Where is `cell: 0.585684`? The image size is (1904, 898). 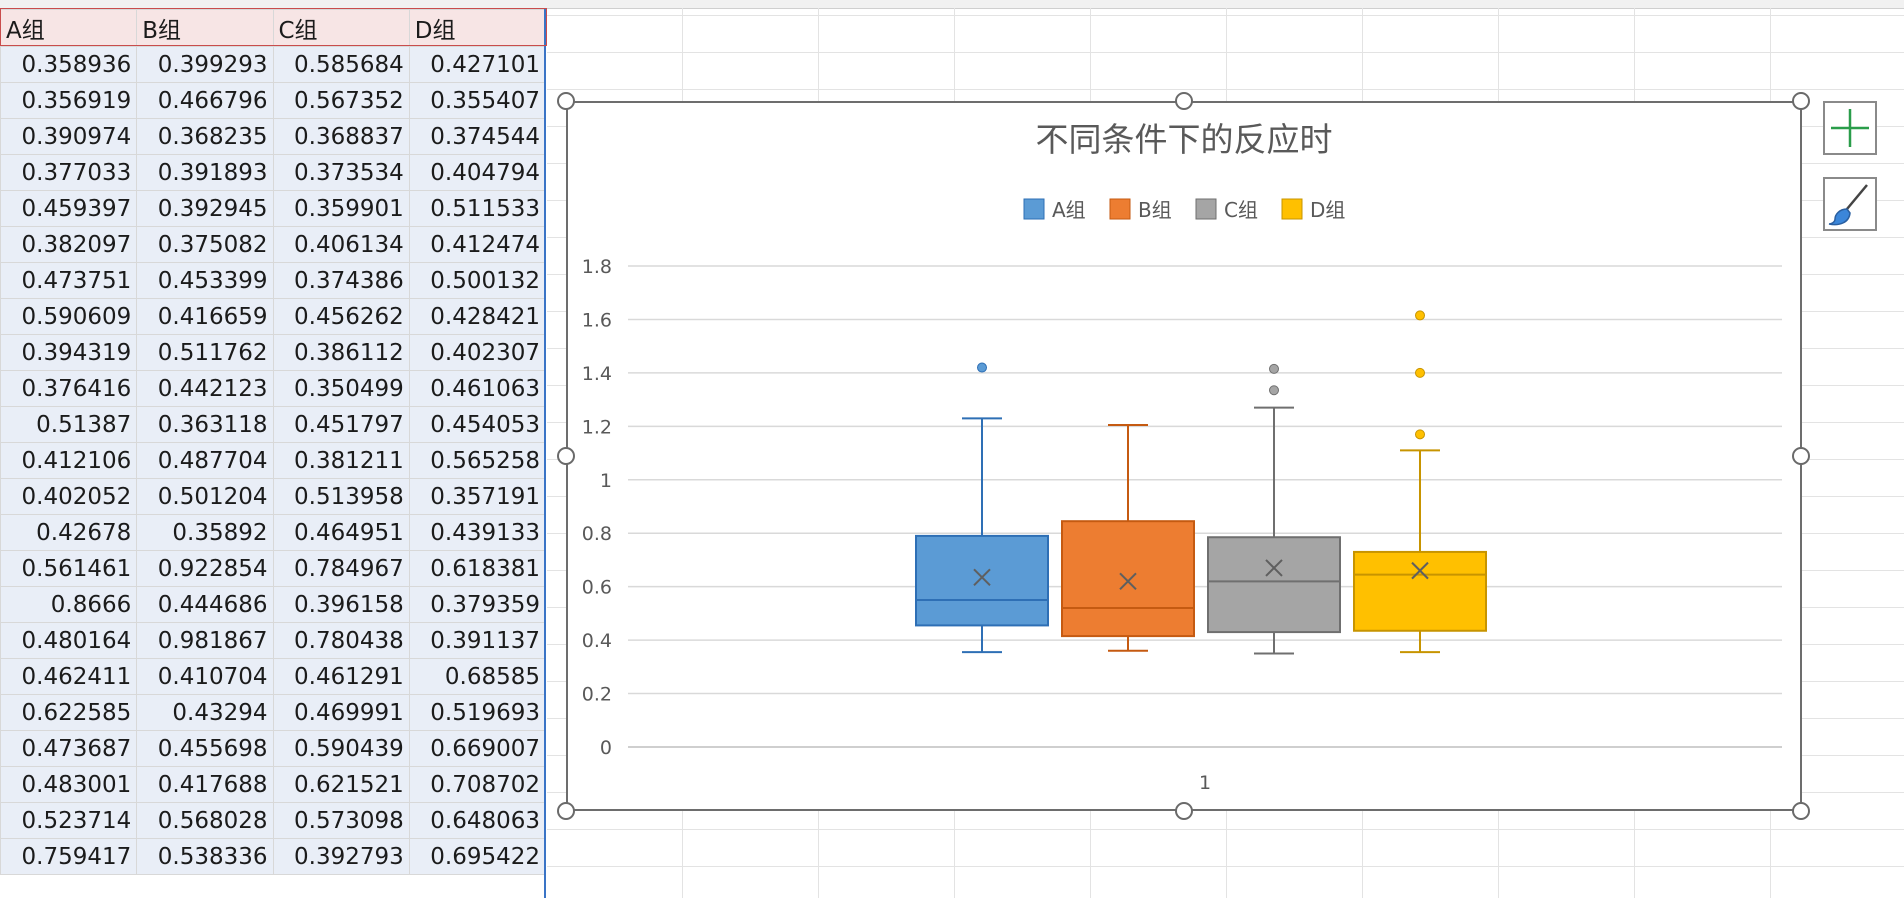 cell: 0.585684 is located at coordinates (341, 64).